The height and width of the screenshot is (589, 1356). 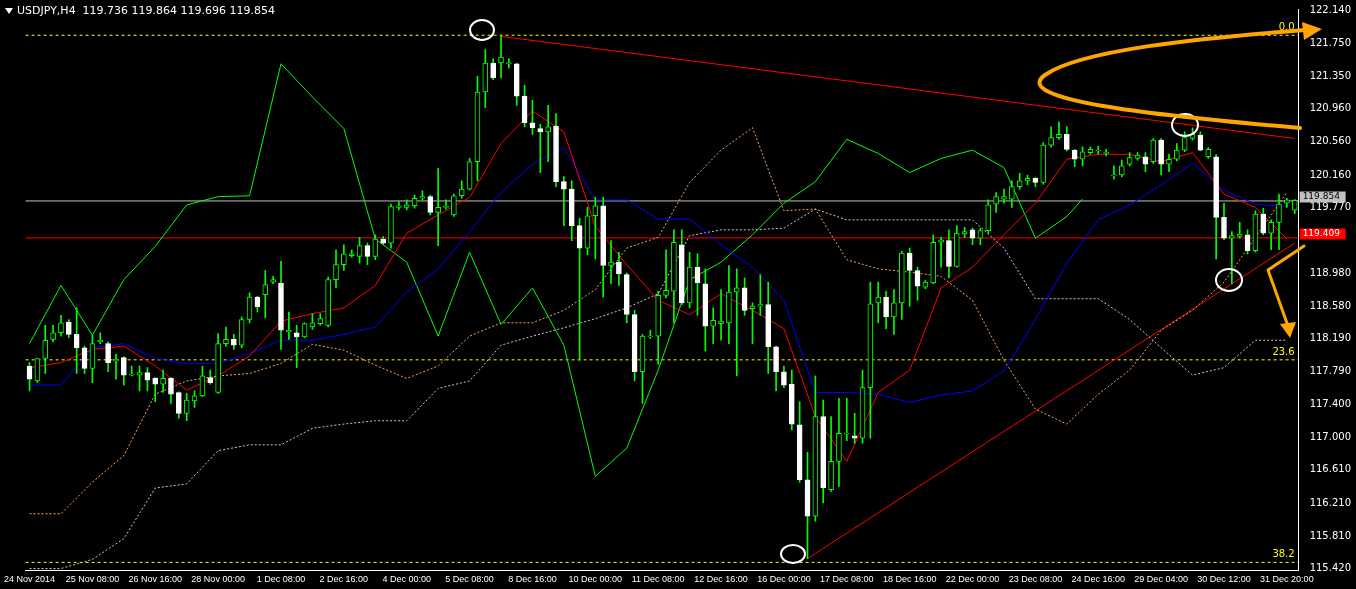 I want to click on y-tick-label: 118.980, so click(x=1330, y=272).